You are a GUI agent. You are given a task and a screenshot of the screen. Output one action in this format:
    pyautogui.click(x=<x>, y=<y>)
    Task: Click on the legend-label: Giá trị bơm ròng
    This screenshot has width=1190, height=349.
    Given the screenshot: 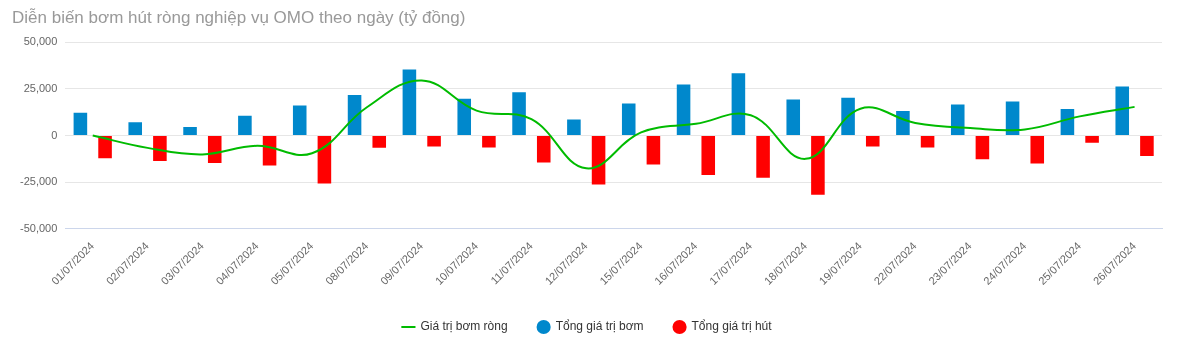 What is the action you would take?
    pyautogui.click(x=464, y=326)
    